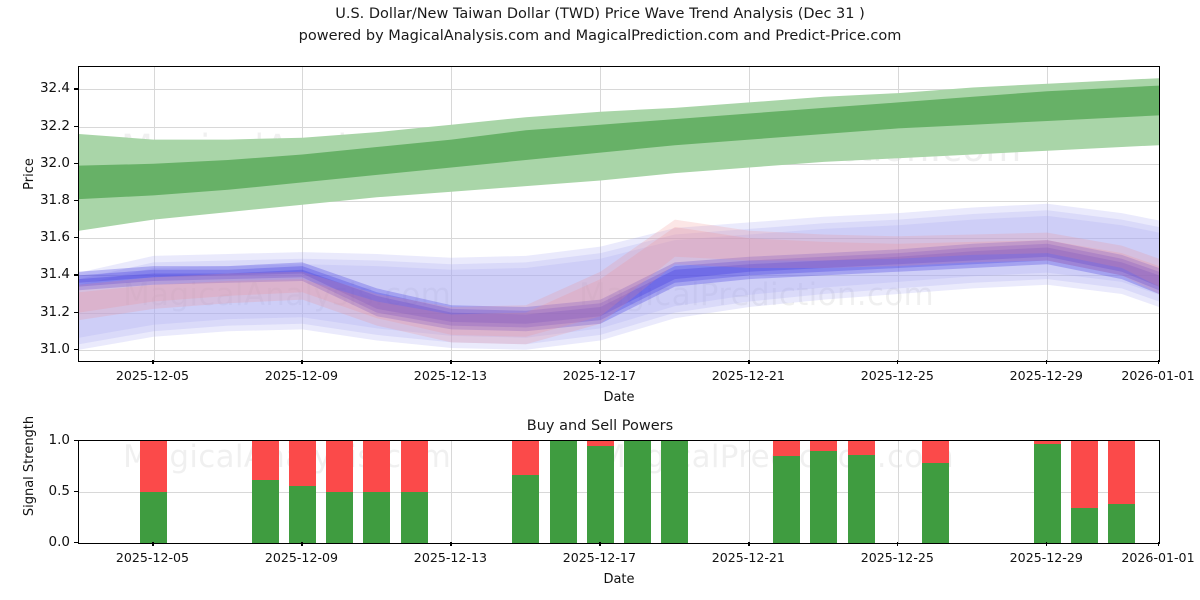  Describe the element at coordinates (152, 375) in the screenshot. I see `x-tick-label: 2025-12-05` at that location.